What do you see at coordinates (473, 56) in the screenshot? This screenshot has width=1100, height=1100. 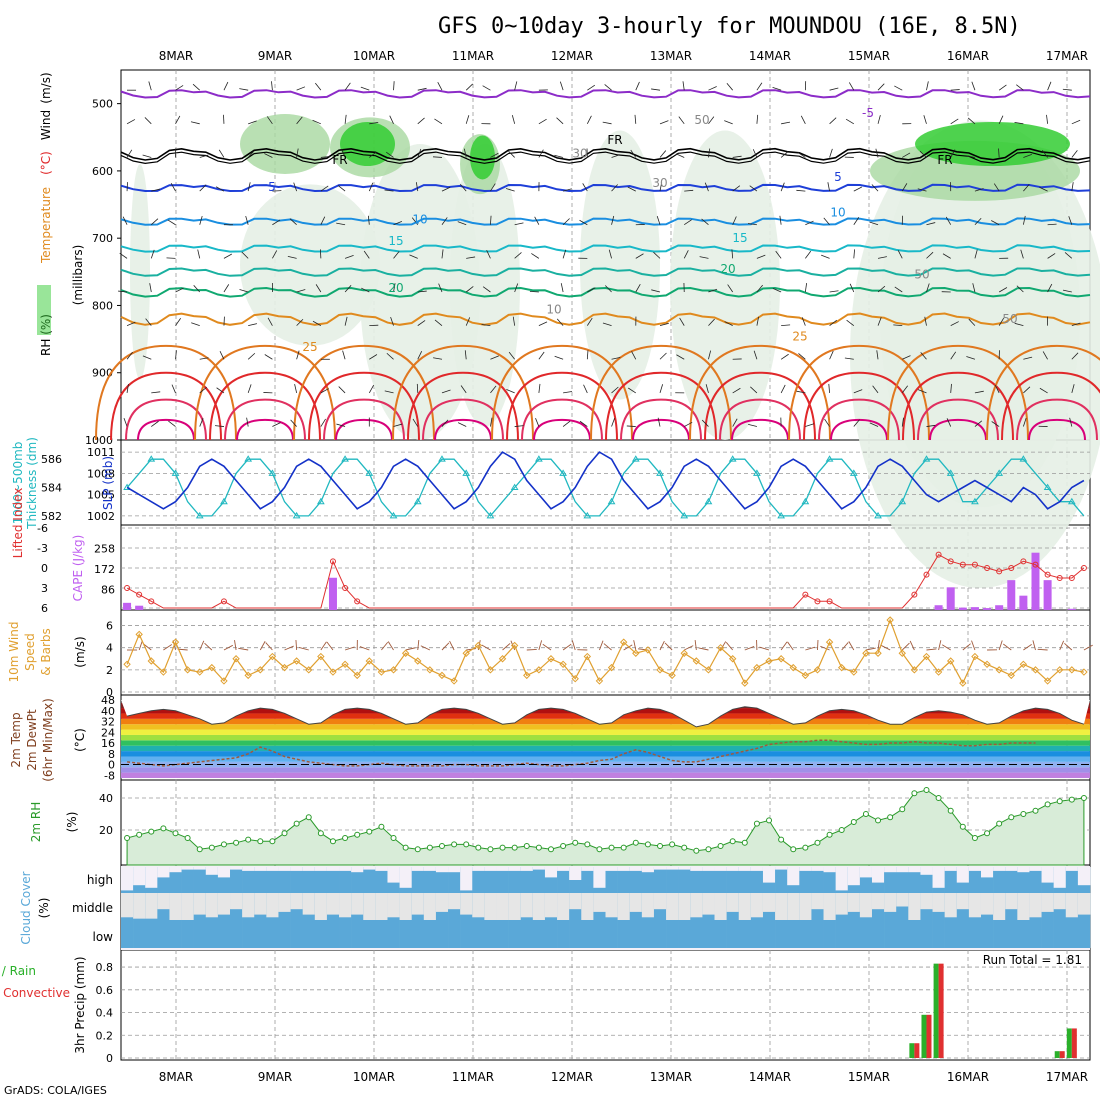 I see `top-date-label: 11MAR` at bounding box center [473, 56].